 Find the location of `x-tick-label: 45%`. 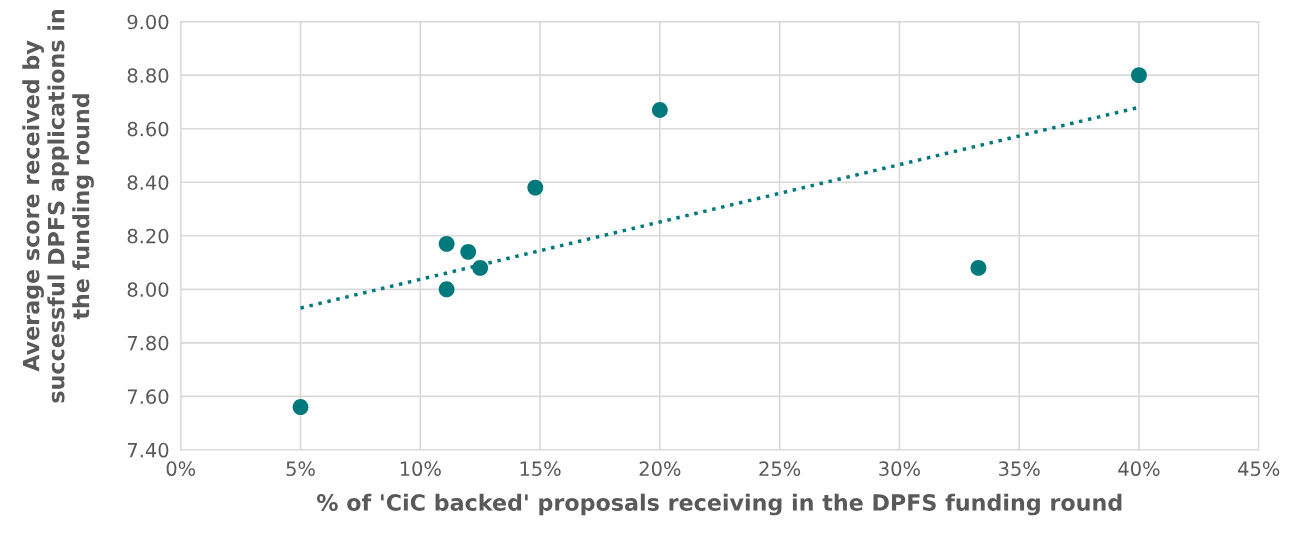

x-tick-label: 45% is located at coordinates (1259, 469).